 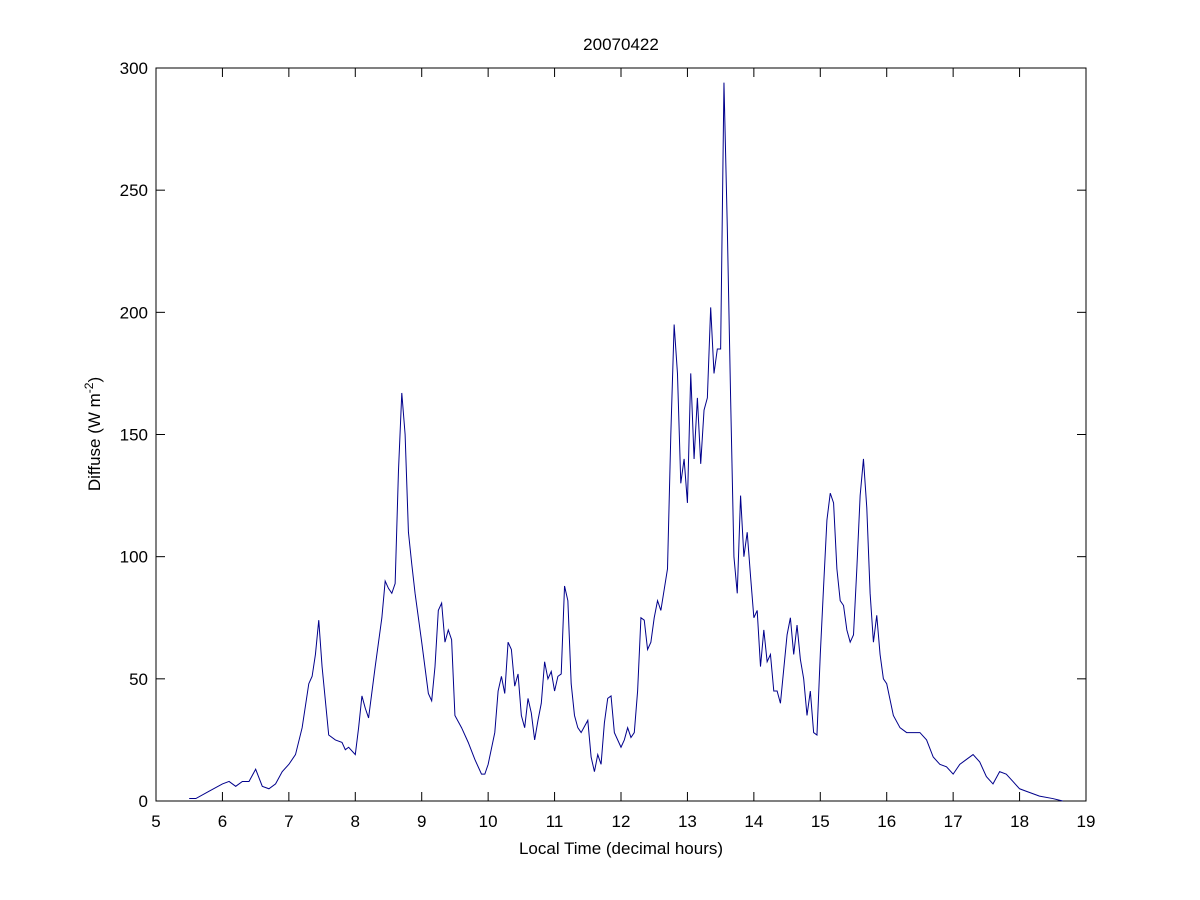 I want to click on x-tick-label: 10, so click(x=488, y=821).